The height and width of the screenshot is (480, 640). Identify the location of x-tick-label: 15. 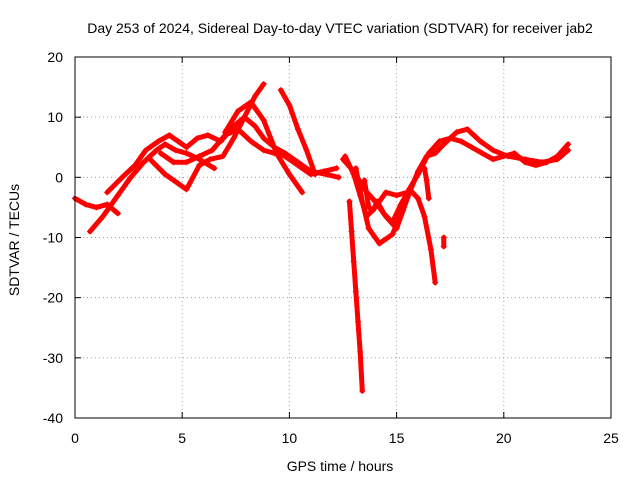
(397, 438).